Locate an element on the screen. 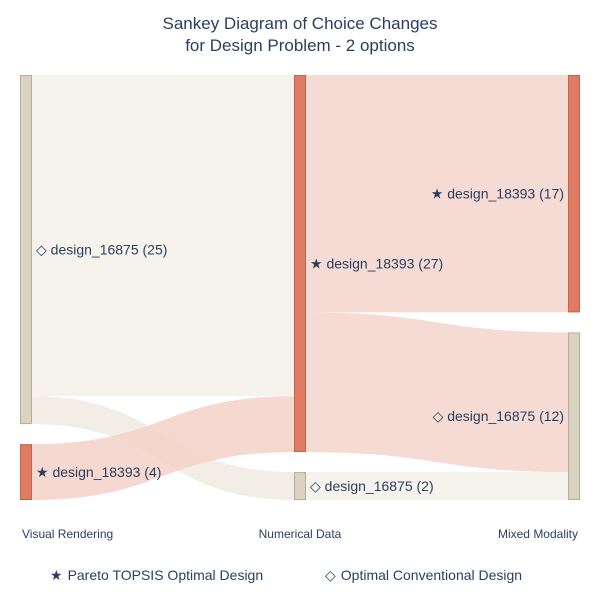 Image resolution: width=600 pixels, height=600 pixels. stage-label-visual-rendering: Visual Rendering is located at coordinates (67, 534).